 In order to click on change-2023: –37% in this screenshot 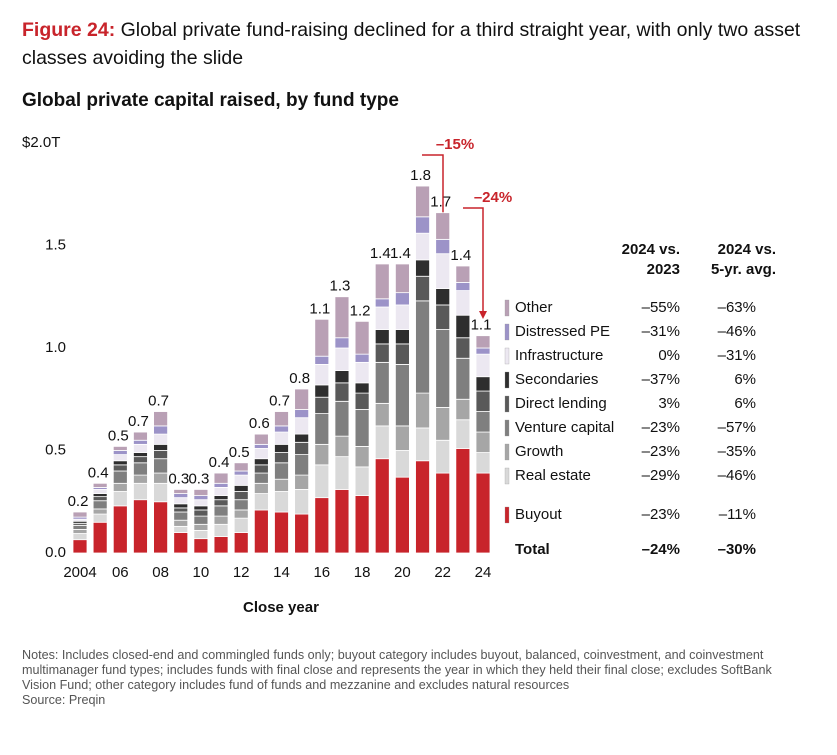, I will do `click(661, 379)`.